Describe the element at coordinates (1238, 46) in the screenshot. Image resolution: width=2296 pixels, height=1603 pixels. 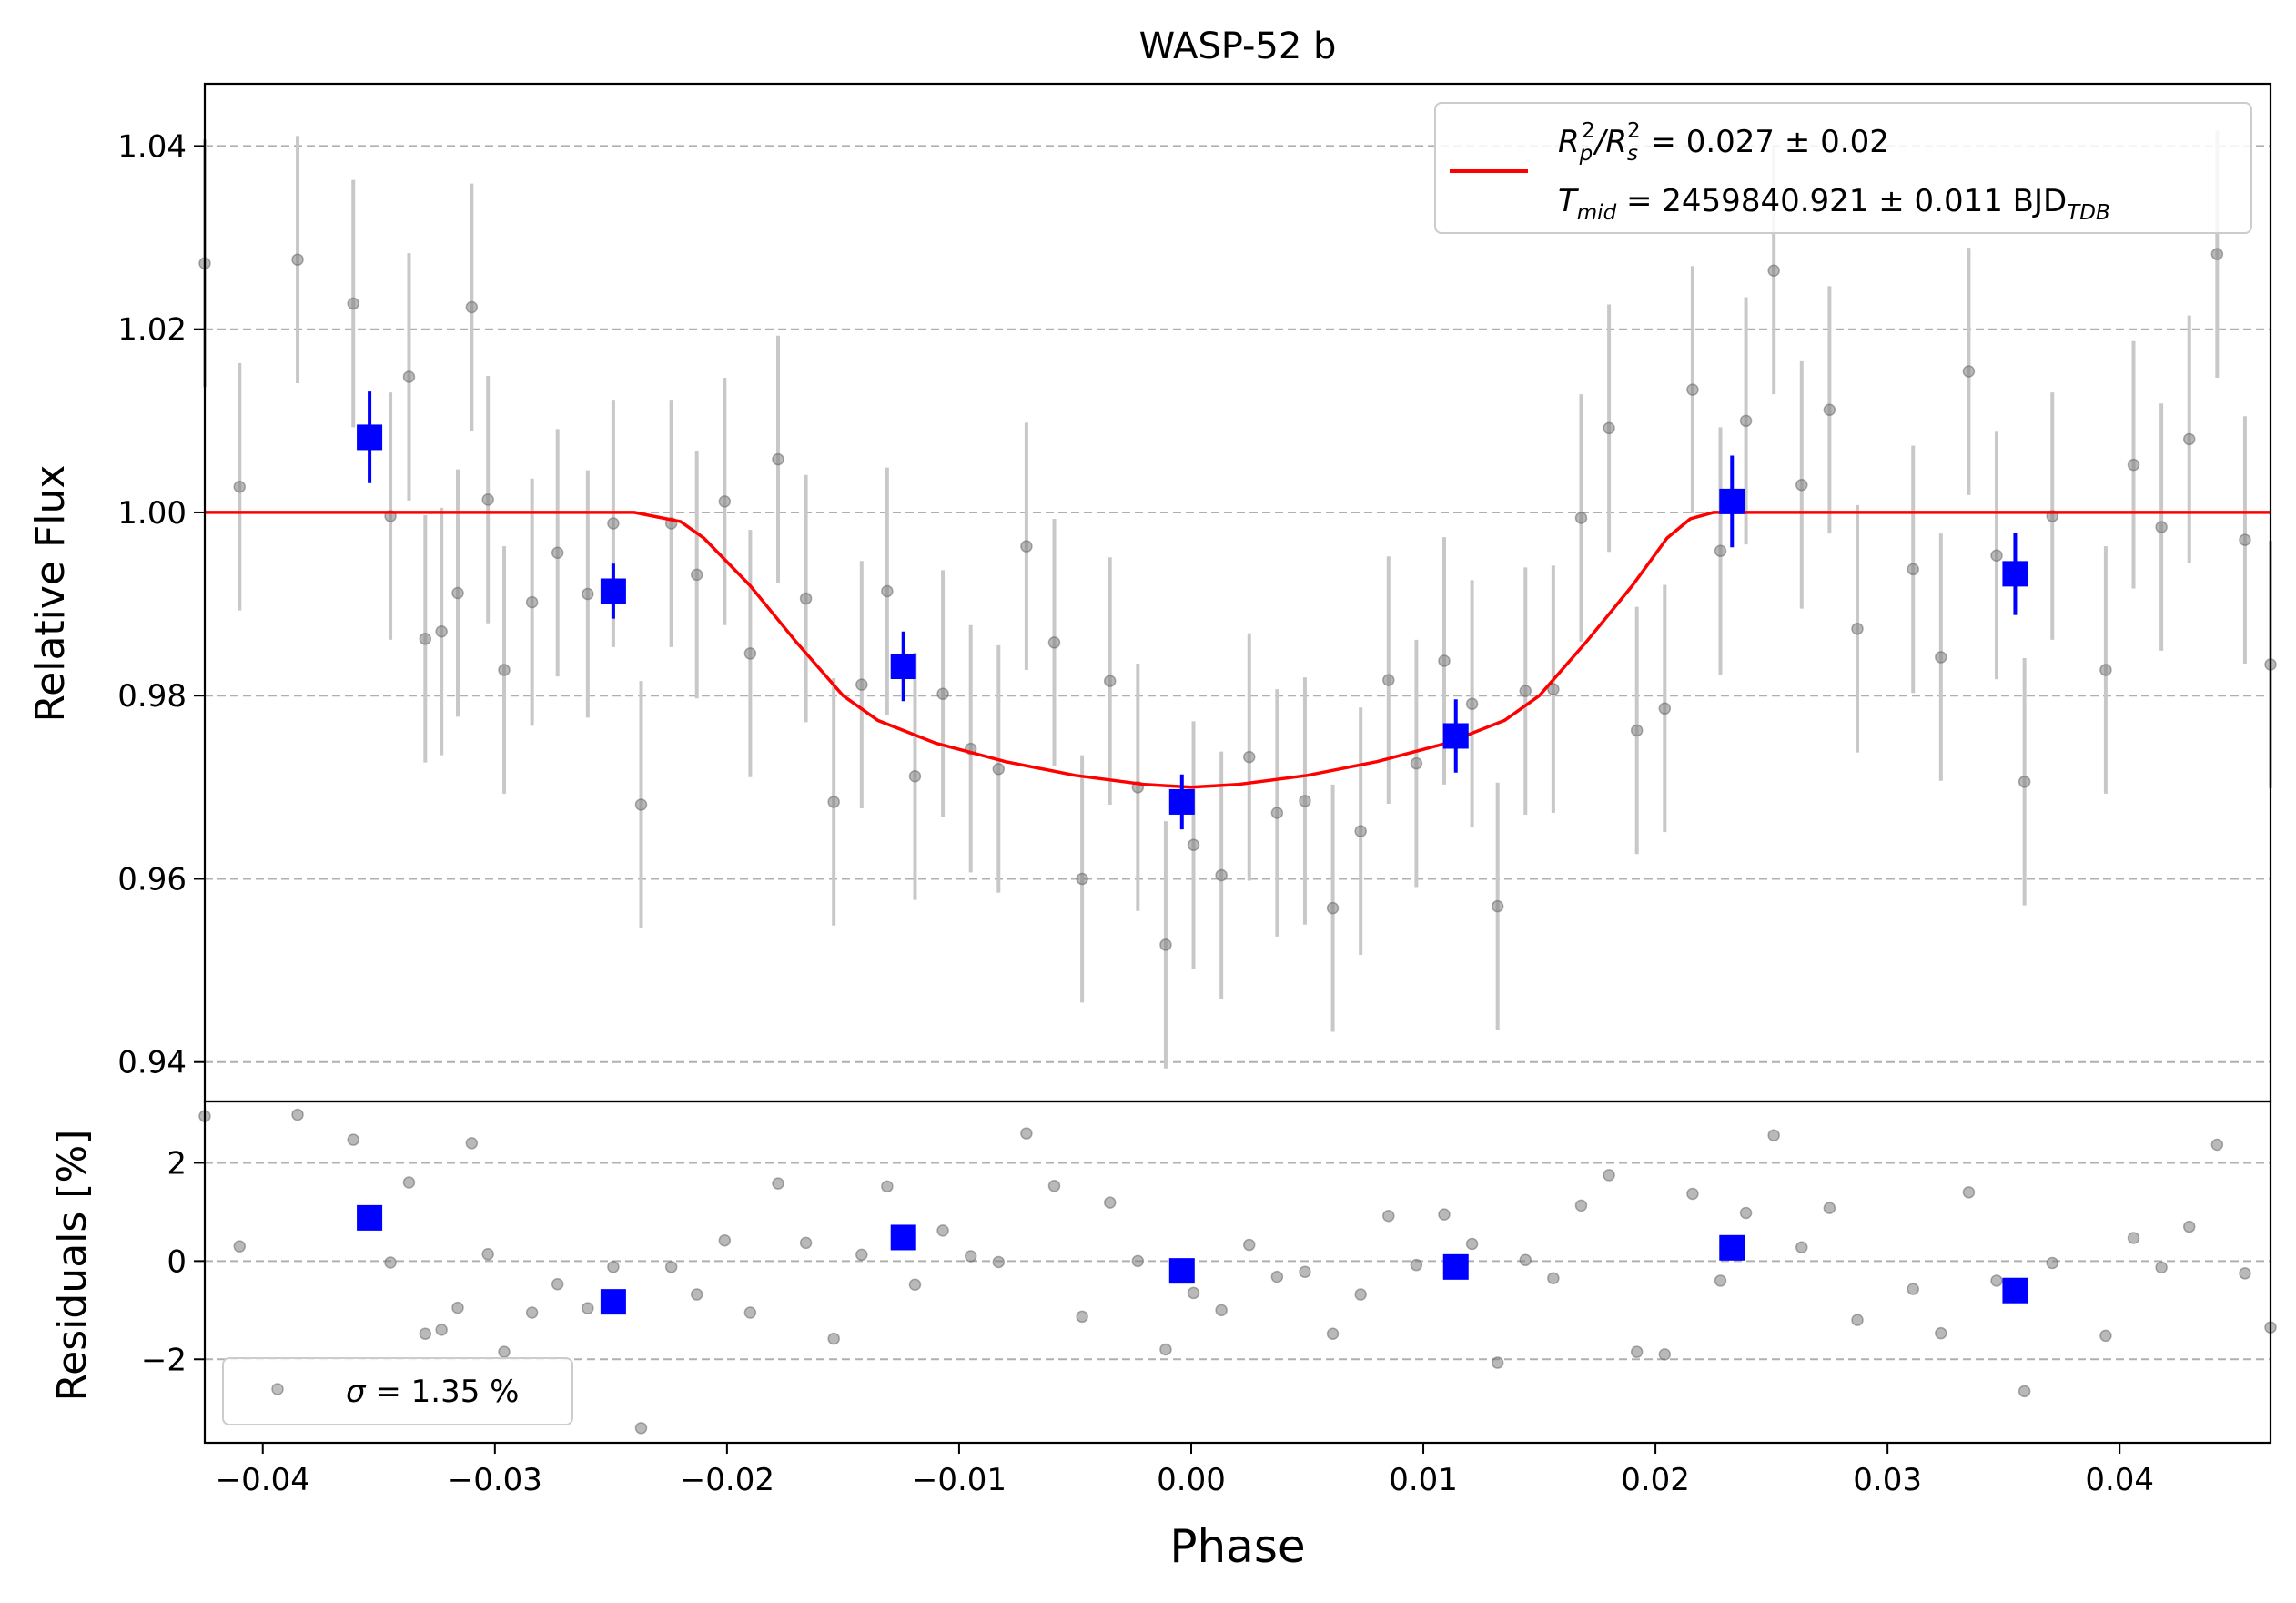
I see `chart-title: WASP-52 b` at that location.